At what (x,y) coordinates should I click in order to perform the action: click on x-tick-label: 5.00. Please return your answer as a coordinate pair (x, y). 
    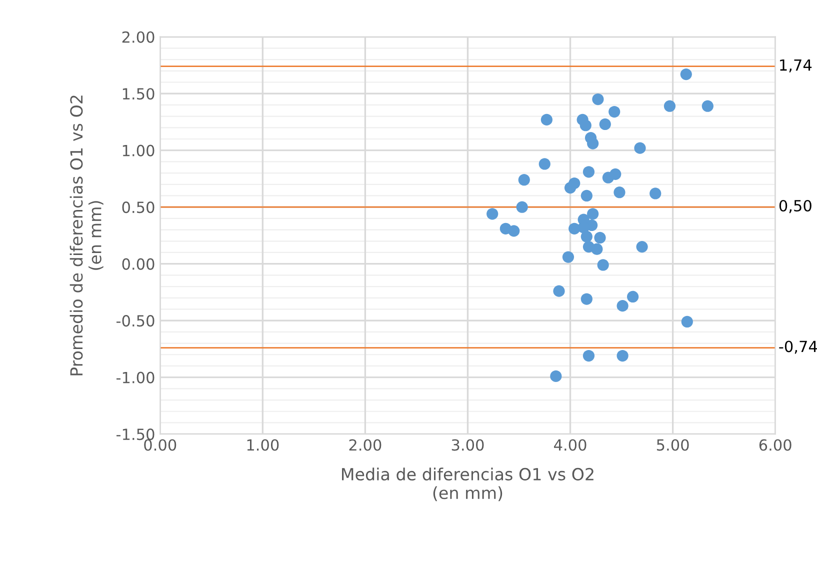
    Looking at the image, I should click on (672, 445).